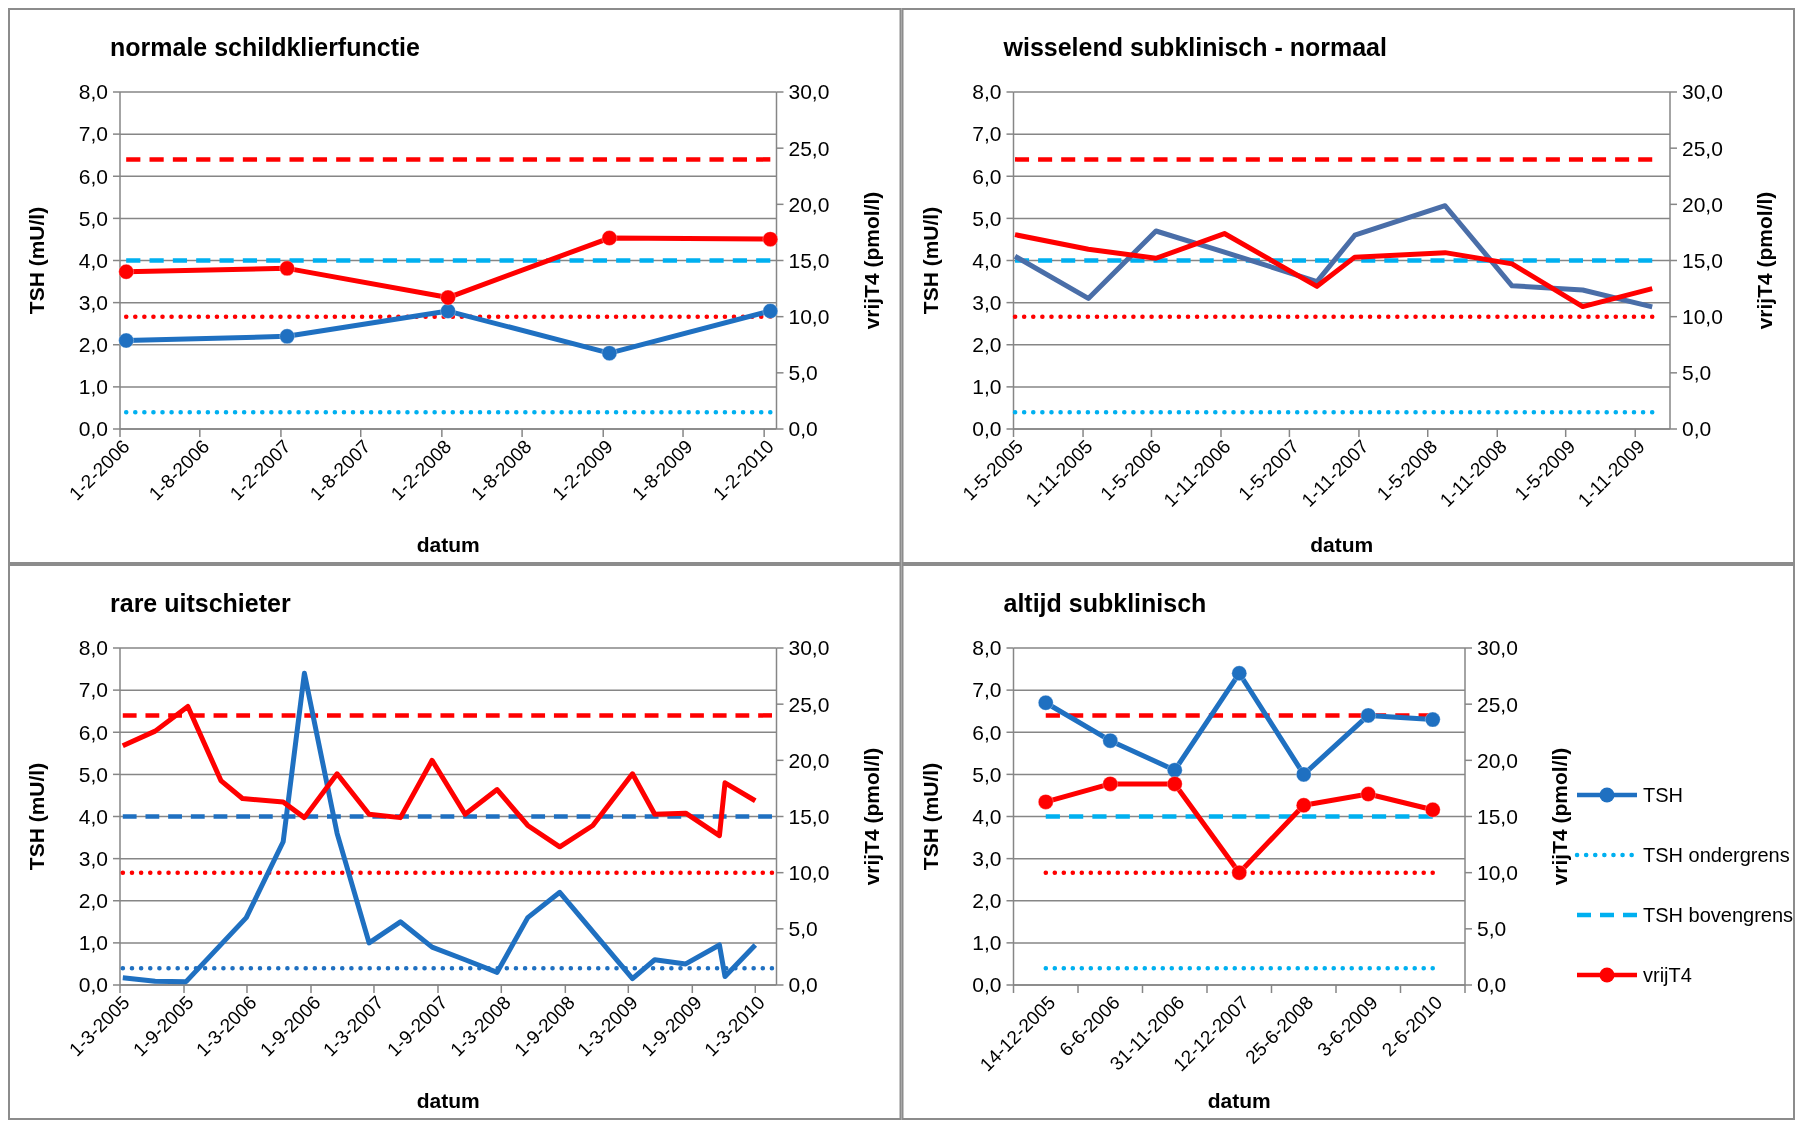  I want to click on legend-label: TSH ondergrens, so click(1716, 855).